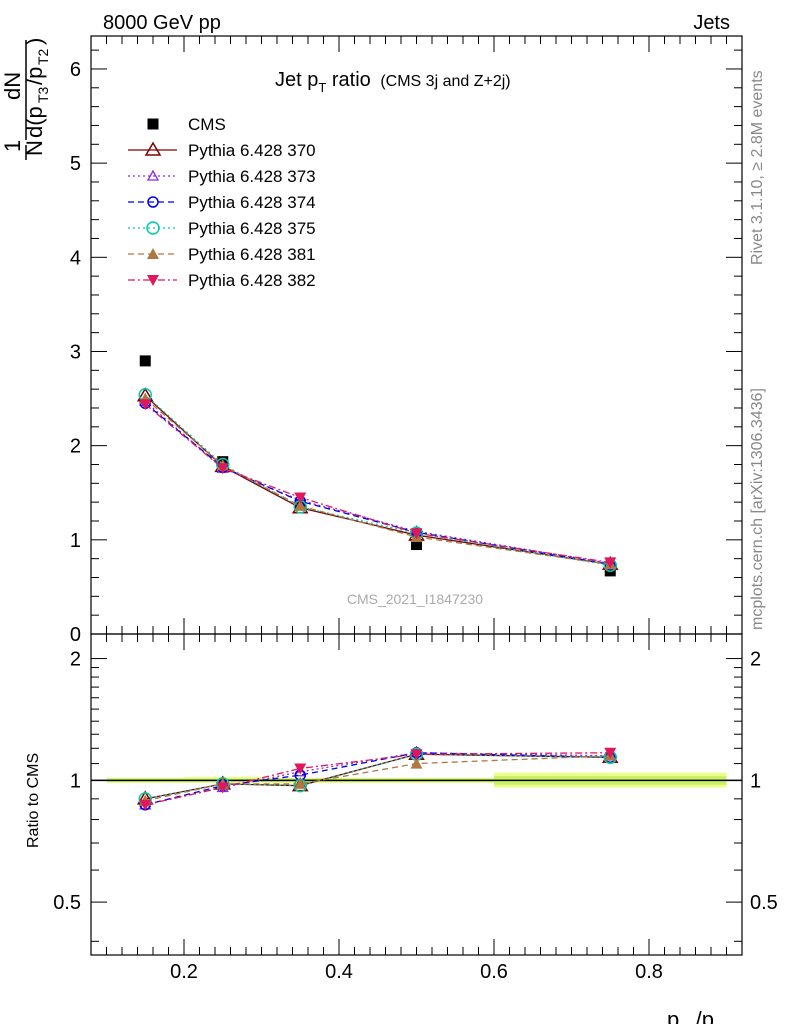 The image size is (786, 1024). I want to click on series-p374, so click(377, 484).